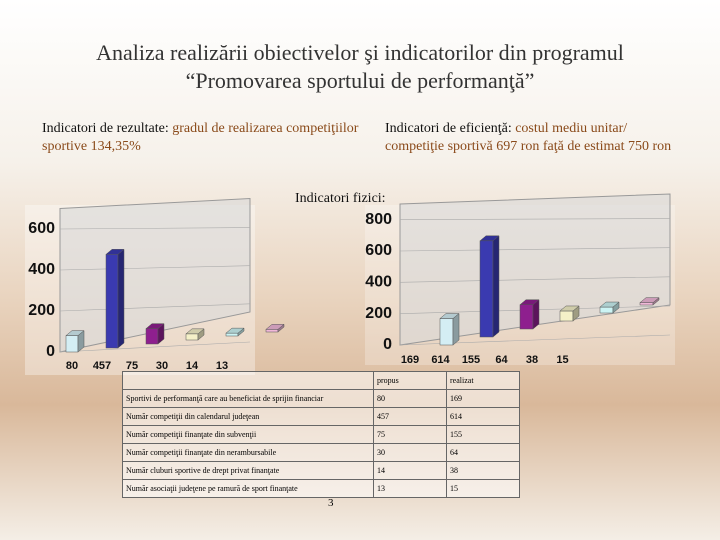  I want to click on value-label: 14, so click(192, 366).